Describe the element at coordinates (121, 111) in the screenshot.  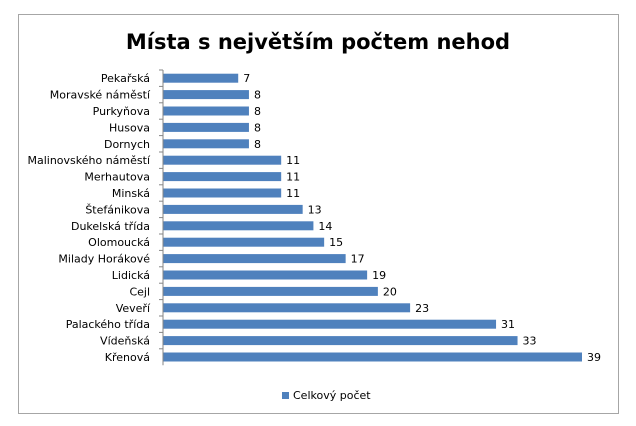
I see `category-label: Purkyňova` at that location.